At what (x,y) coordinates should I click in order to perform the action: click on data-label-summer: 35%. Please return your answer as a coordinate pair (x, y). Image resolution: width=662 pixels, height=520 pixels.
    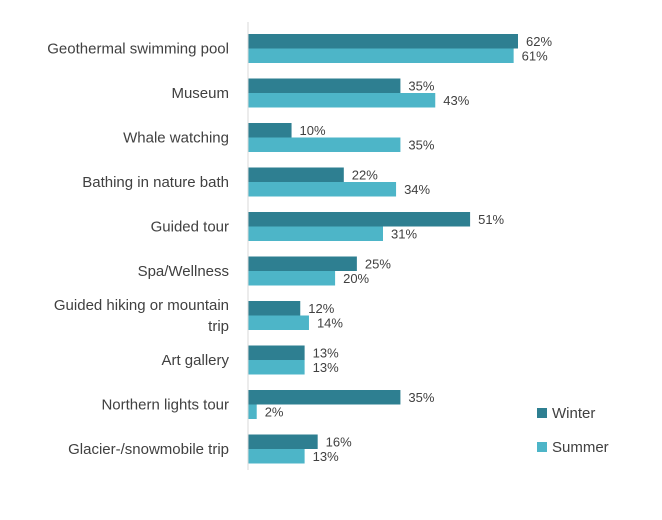
    Looking at the image, I should click on (421, 144).